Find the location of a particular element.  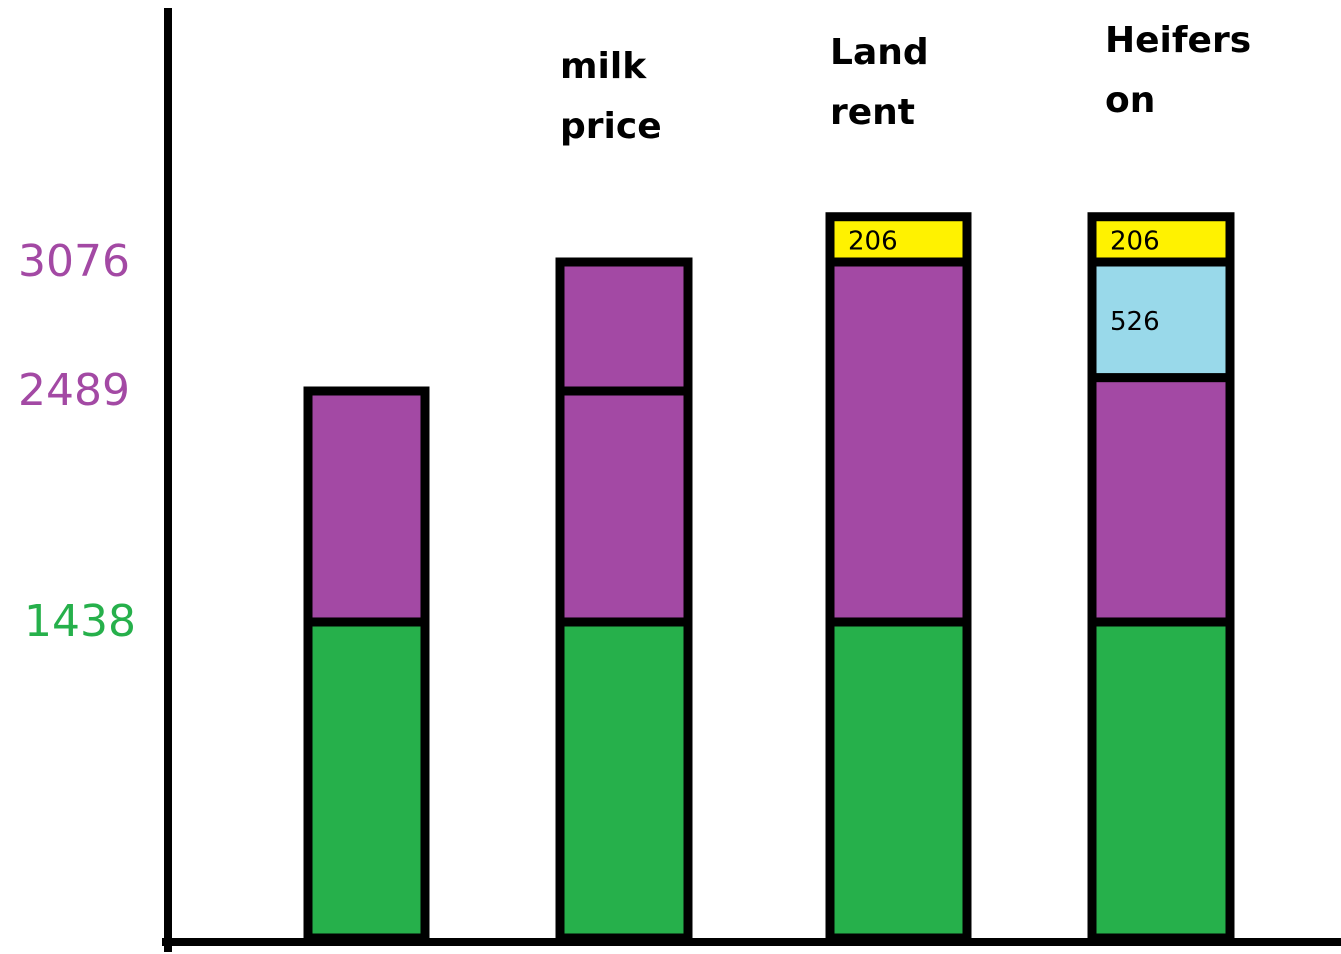

category-label: price is located at coordinates (611, 126).